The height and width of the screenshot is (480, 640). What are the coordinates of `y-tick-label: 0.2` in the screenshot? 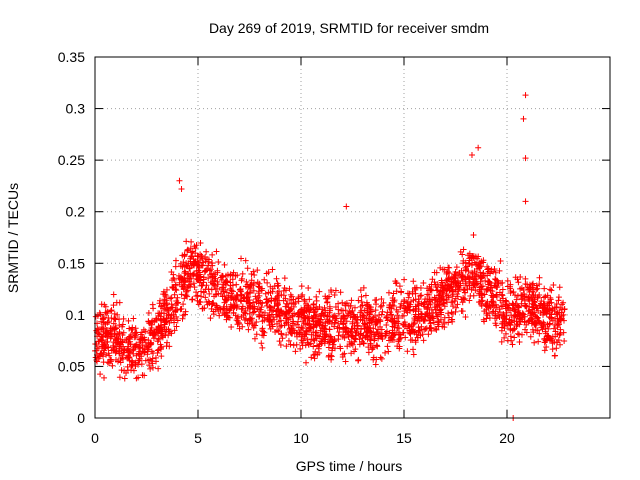 It's located at (76, 212).